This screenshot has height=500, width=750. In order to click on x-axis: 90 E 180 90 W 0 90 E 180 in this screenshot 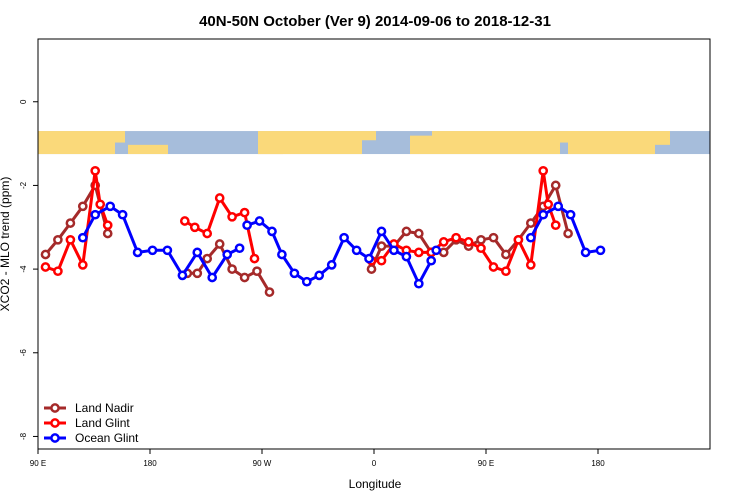, I will do `click(317, 458)`.